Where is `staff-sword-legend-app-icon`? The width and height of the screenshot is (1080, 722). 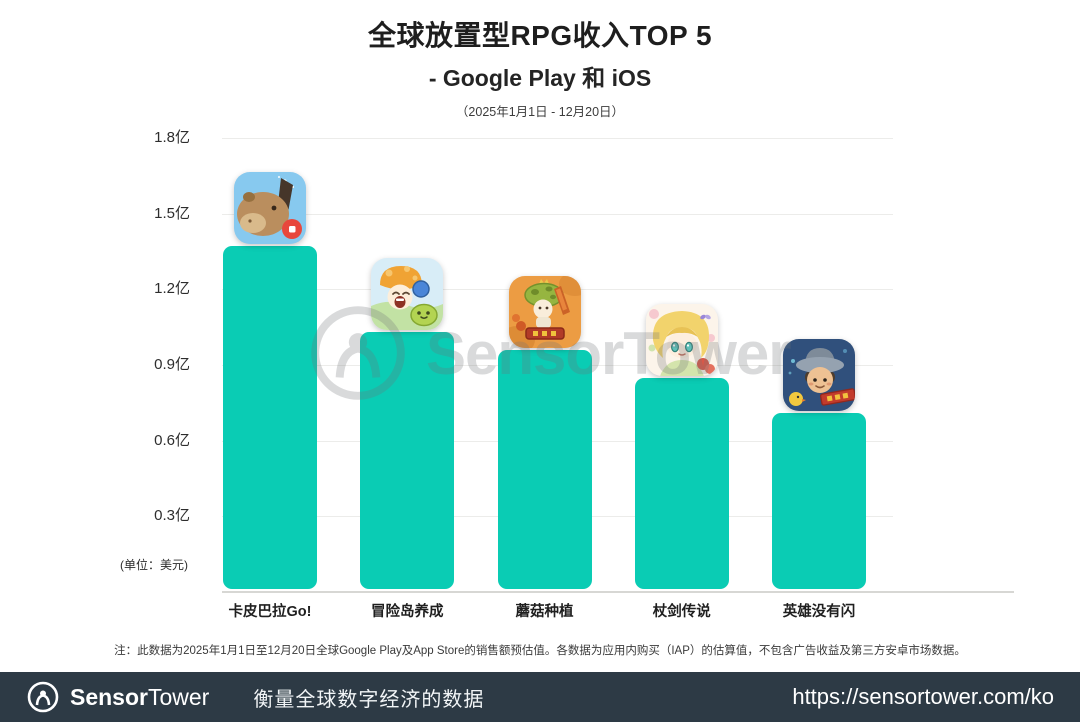 staff-sword-legend-app-icon is located at coordinates (681, 339).